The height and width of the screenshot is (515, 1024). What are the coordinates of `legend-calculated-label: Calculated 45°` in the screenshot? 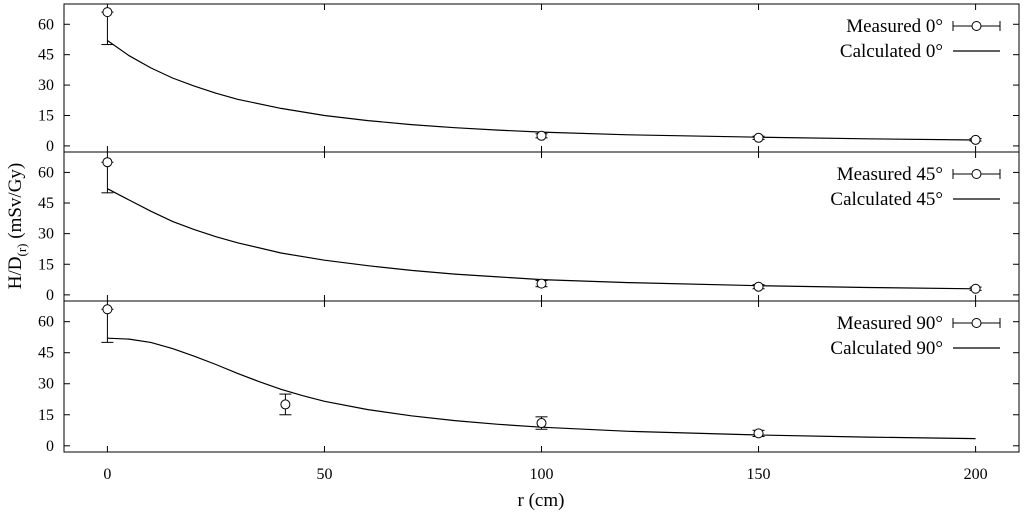 It's located at (886, 199).